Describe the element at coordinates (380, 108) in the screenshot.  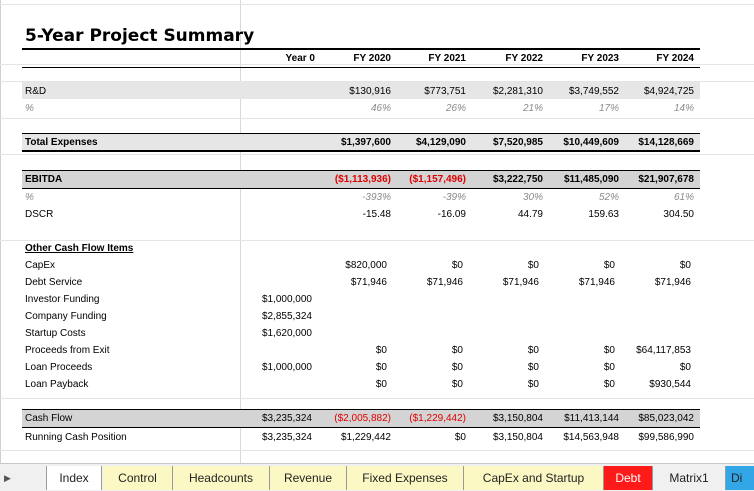
I see `rnd-pct: 46%` at that location.